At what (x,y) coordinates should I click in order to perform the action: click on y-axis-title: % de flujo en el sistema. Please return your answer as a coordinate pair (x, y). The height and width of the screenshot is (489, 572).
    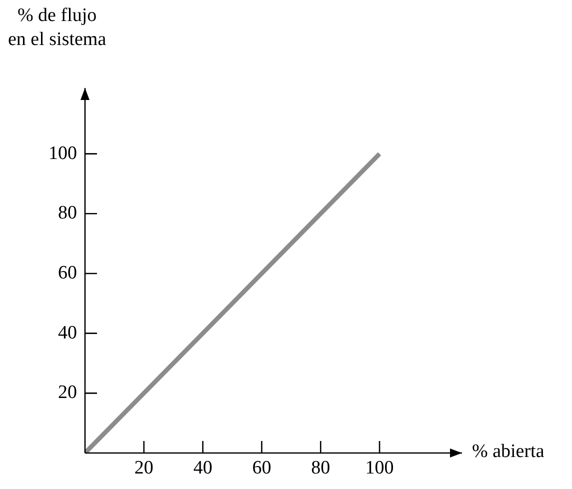
    Looking at the image, I should click on (57, 28).